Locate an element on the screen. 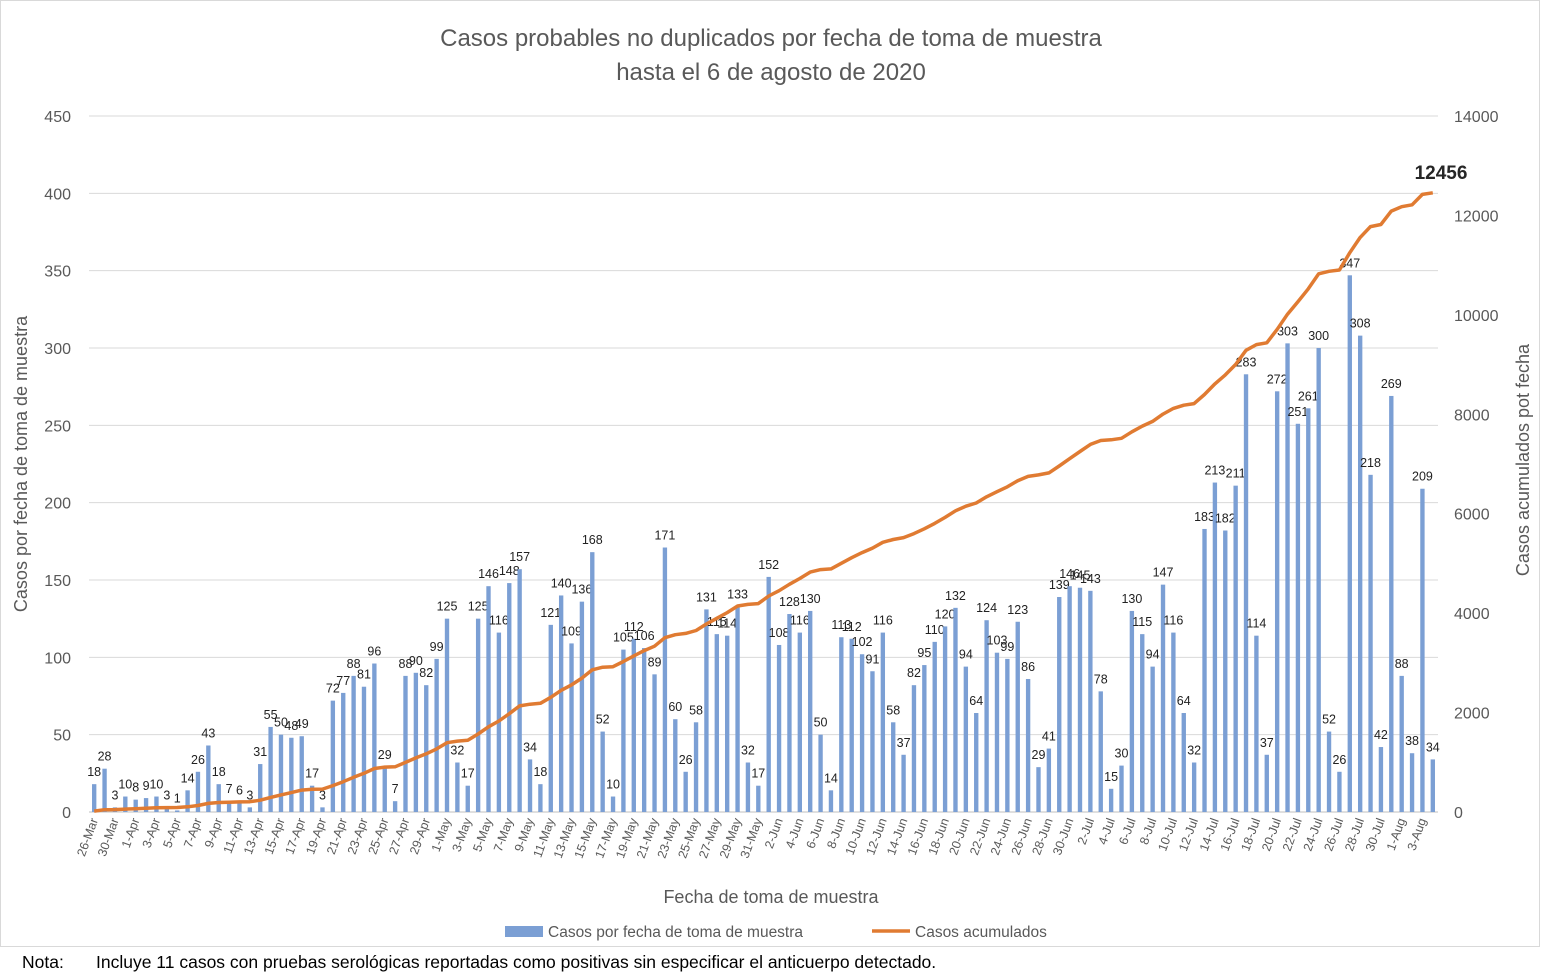  final-cumulative-label: 12456 is located at coordinates (1441, 173).